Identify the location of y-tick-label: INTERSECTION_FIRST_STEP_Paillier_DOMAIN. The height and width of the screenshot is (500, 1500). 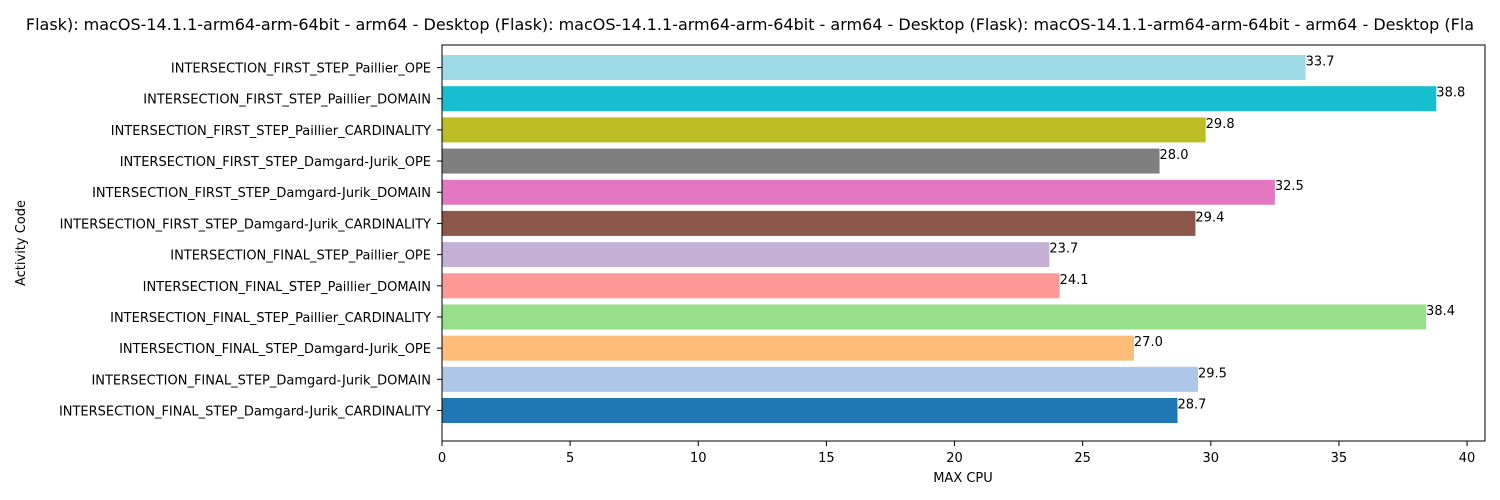
(287, 100).